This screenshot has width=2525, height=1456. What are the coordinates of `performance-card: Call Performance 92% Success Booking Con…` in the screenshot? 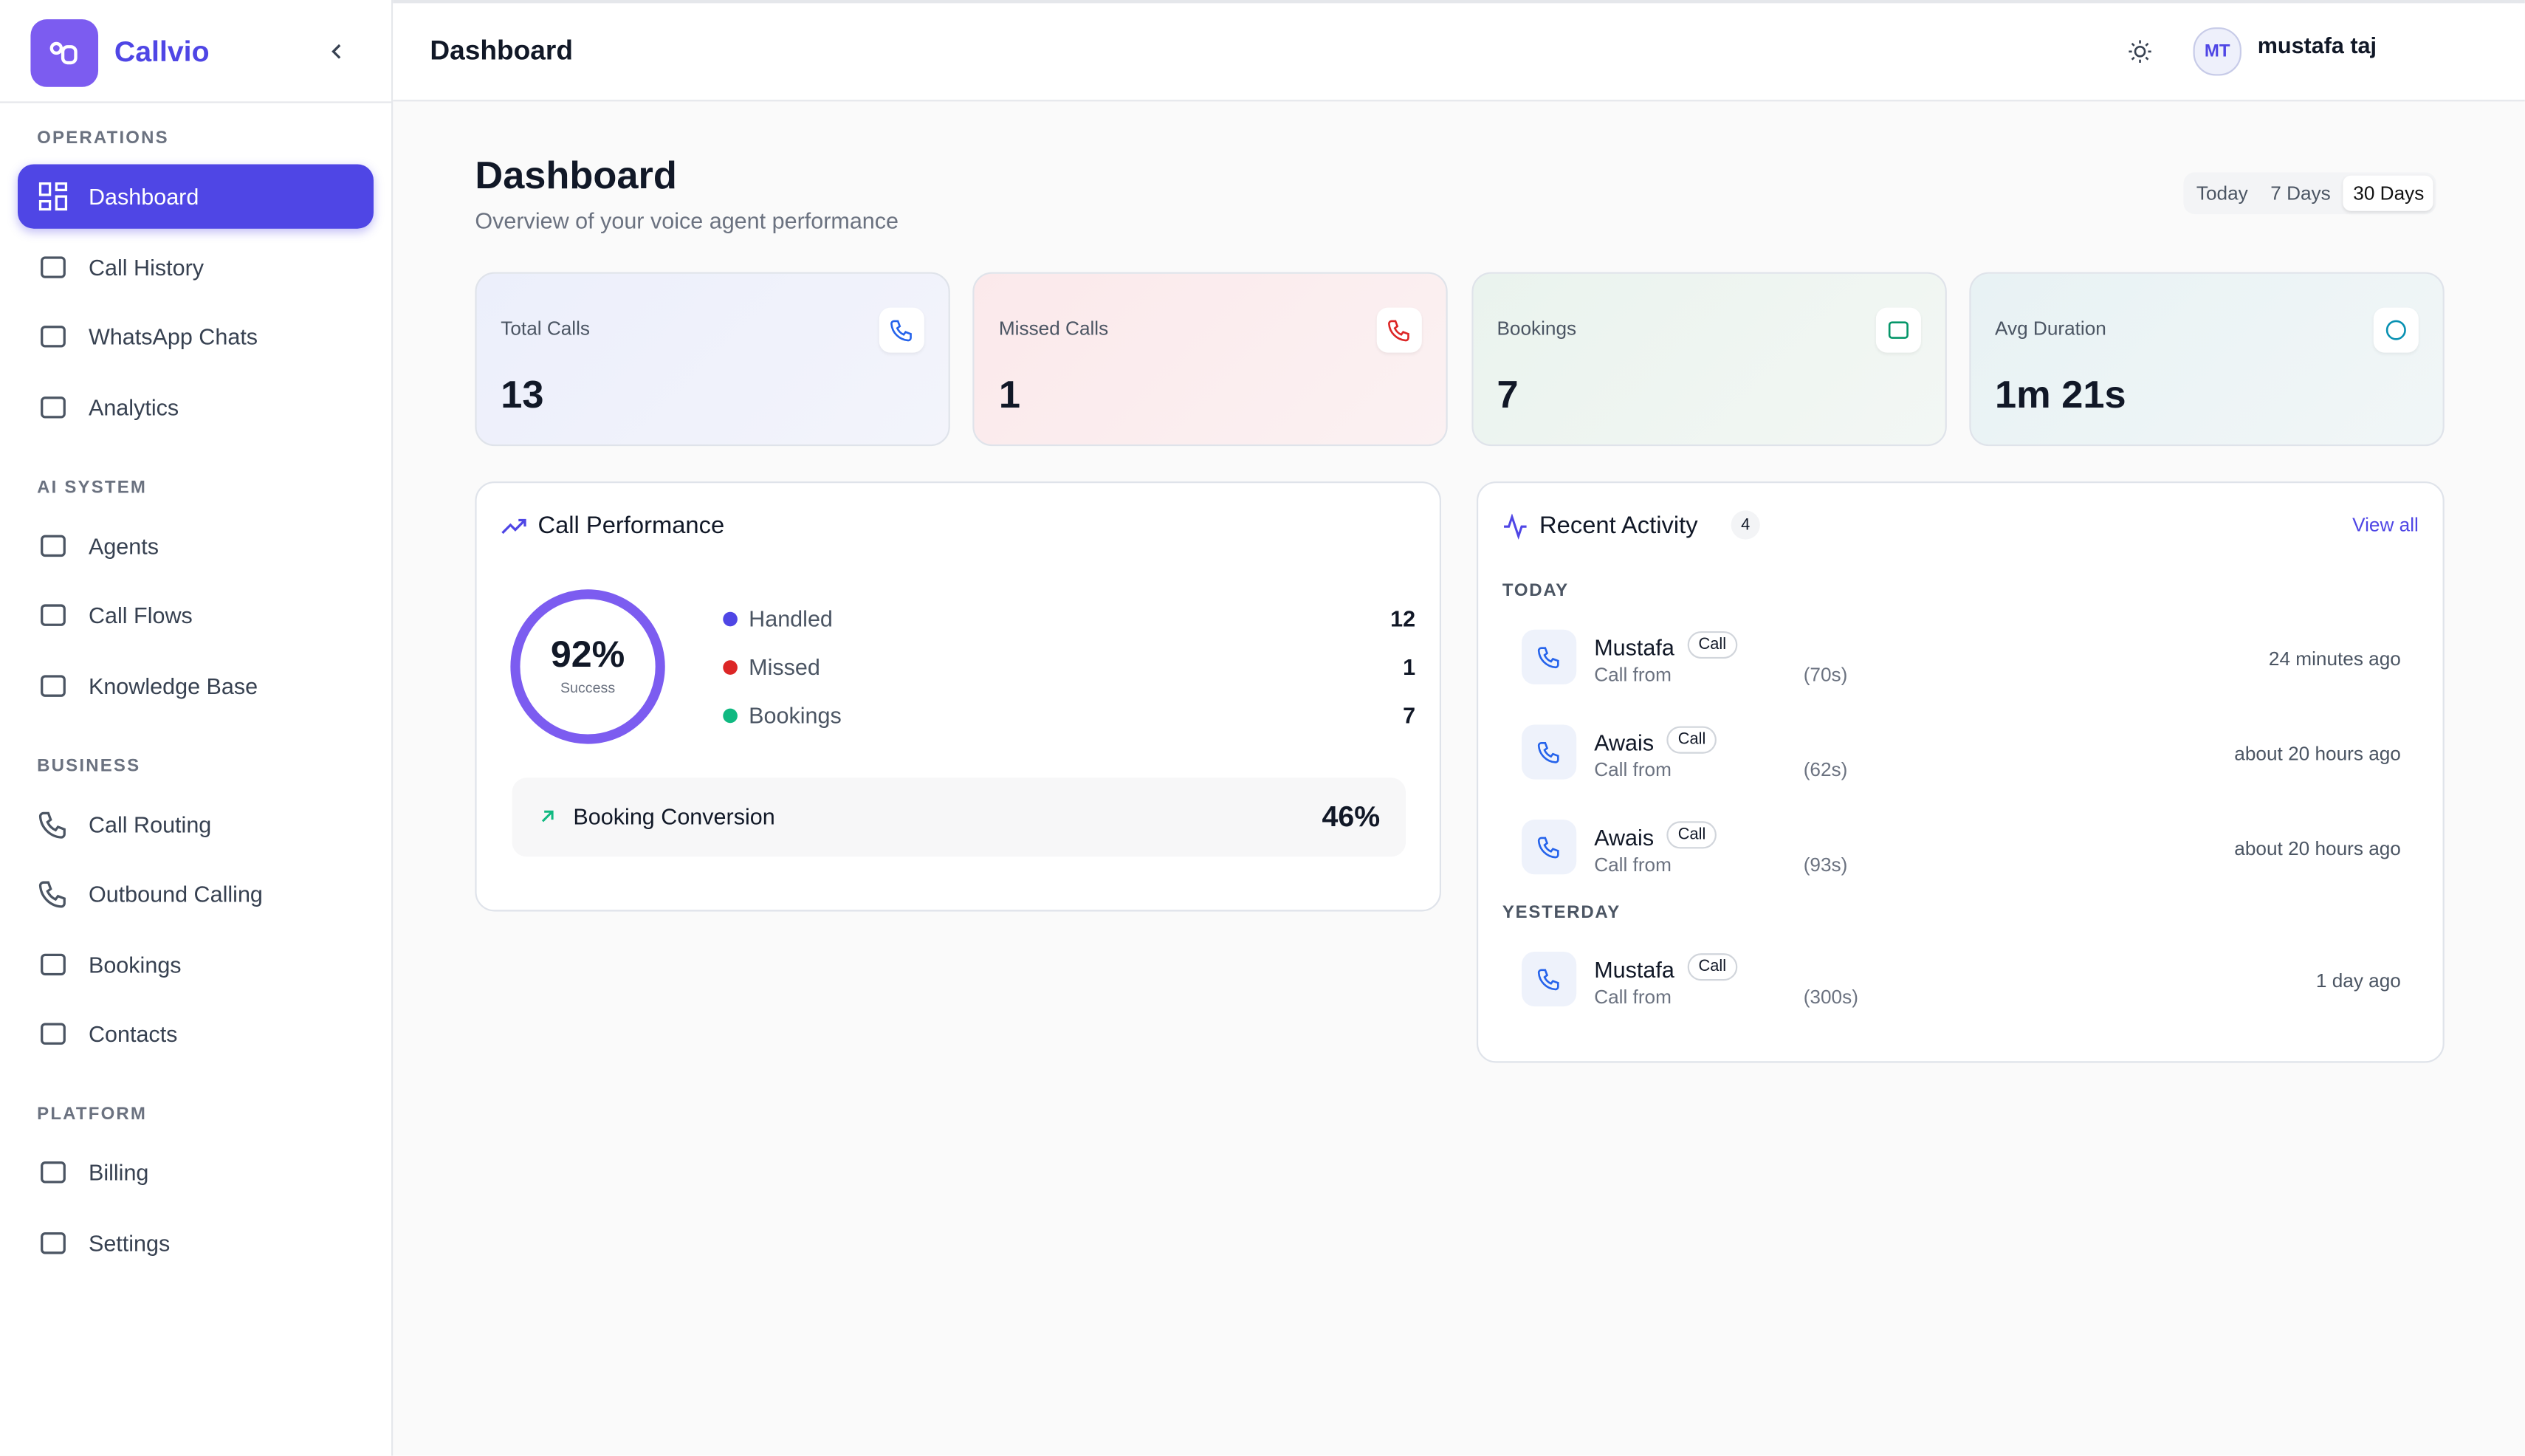 It's located at (958, 697).